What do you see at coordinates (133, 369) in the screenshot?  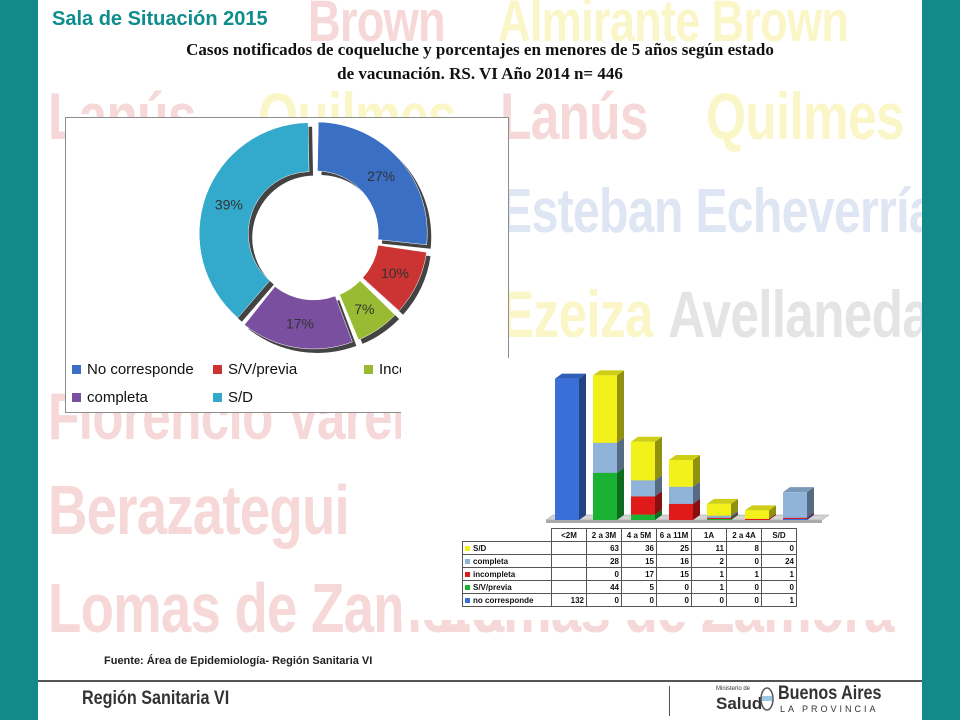 I see `legend-item-no-corresponde: No corresponde` at bounding box center [133, 369].